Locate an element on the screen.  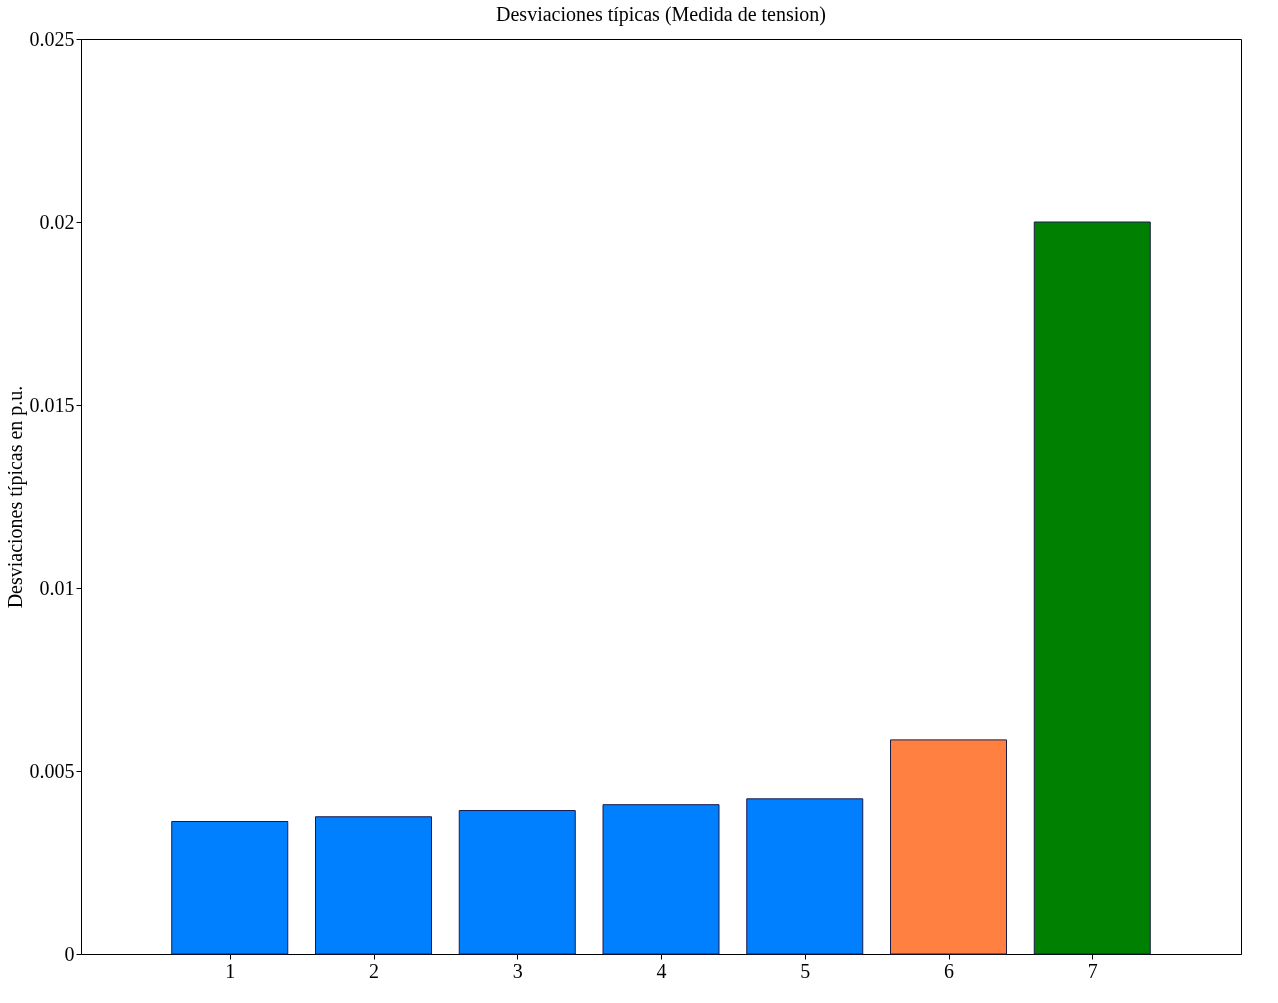
y-tick-label: 0.01 is located at coordinates (57, 587).